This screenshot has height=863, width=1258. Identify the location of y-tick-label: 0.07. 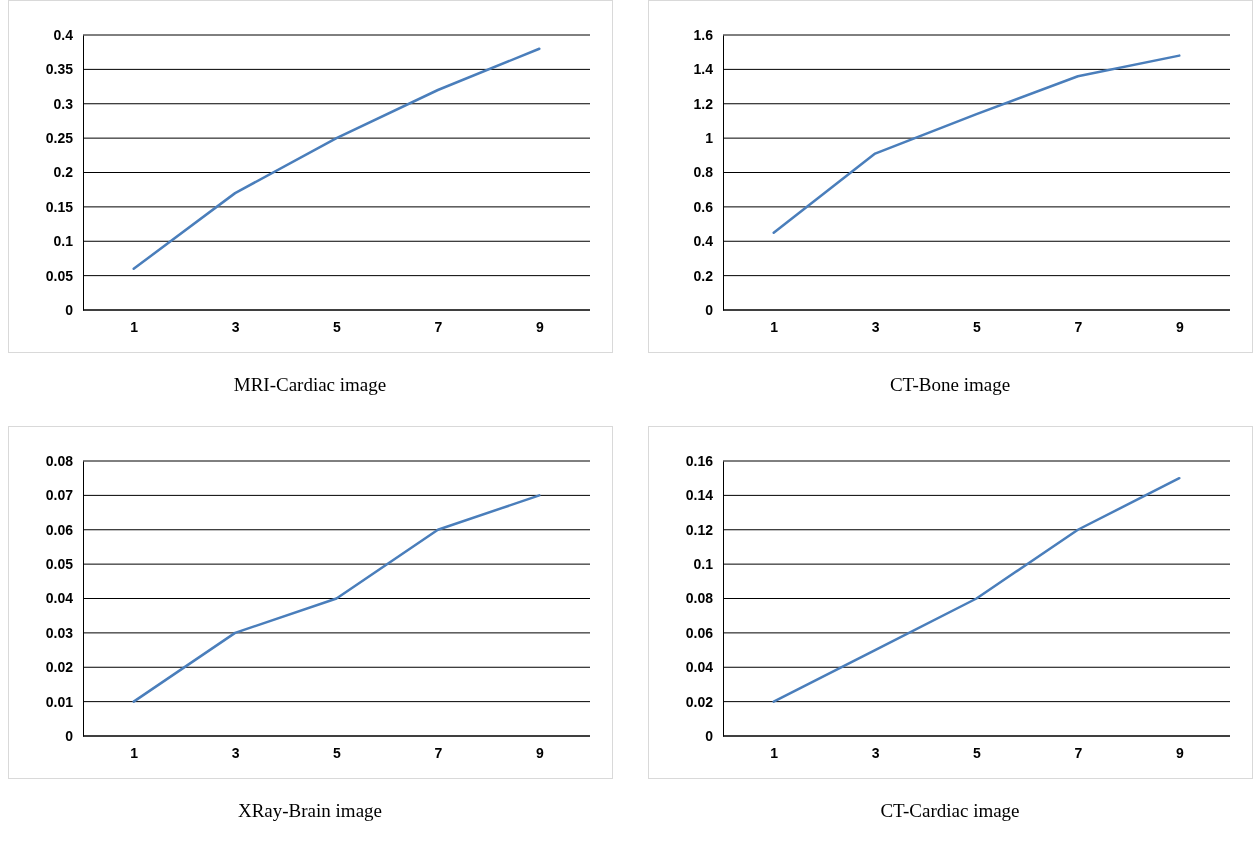
(59, 495).